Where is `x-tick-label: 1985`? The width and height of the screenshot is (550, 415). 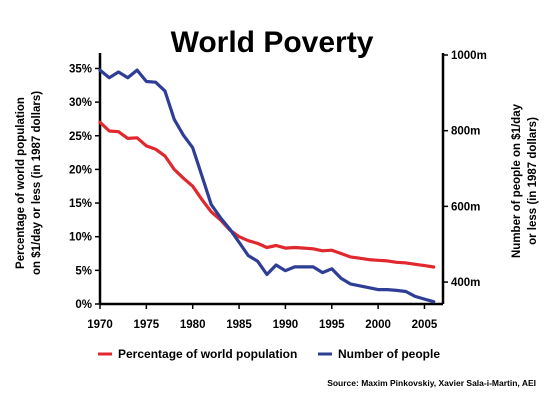
x-tick-label: 1985 is located at coordinates (239, 325).